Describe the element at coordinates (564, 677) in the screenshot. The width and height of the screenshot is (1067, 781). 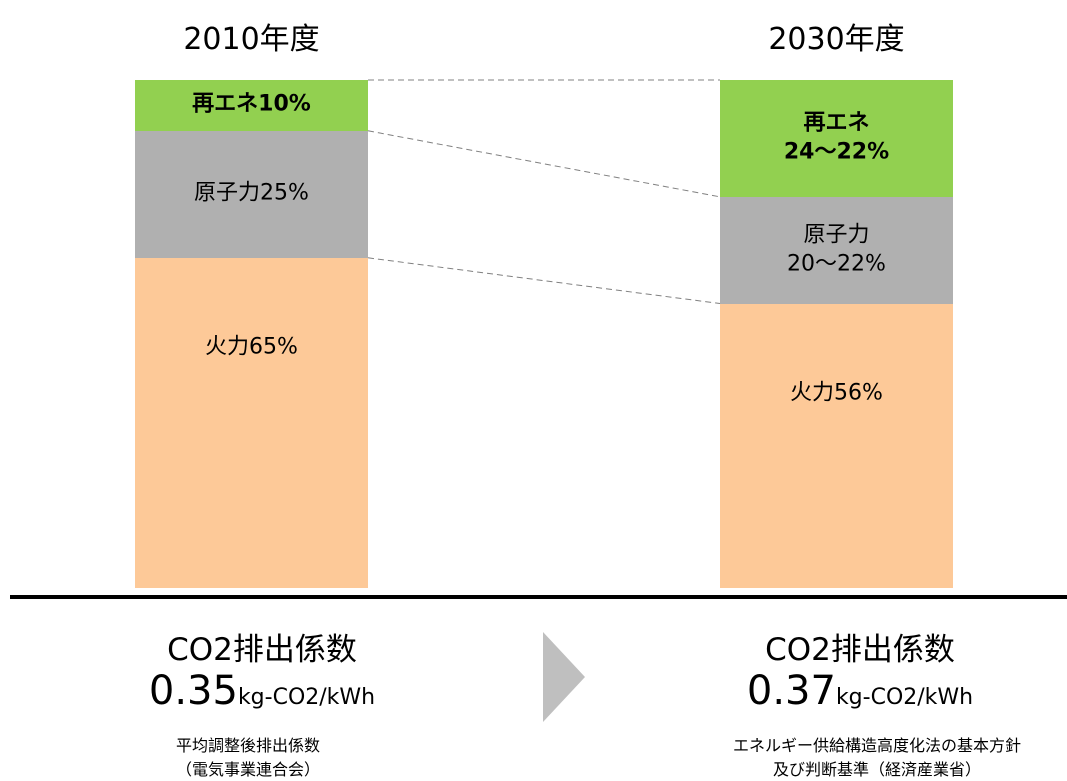
I see `arrow` at that location.